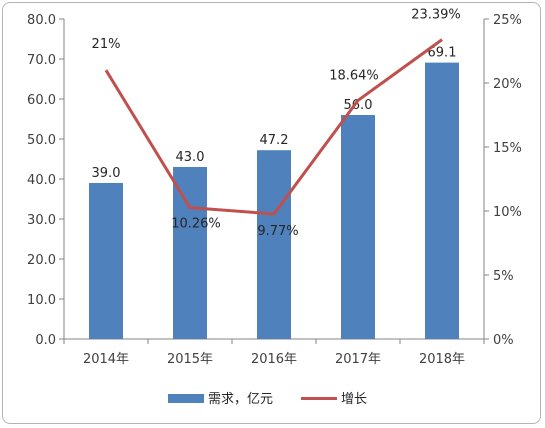  What do you see at coordinates (436, 15) in the screenshot?
I see `line-data-label: 23.39%` at bounding box center [436, 15].